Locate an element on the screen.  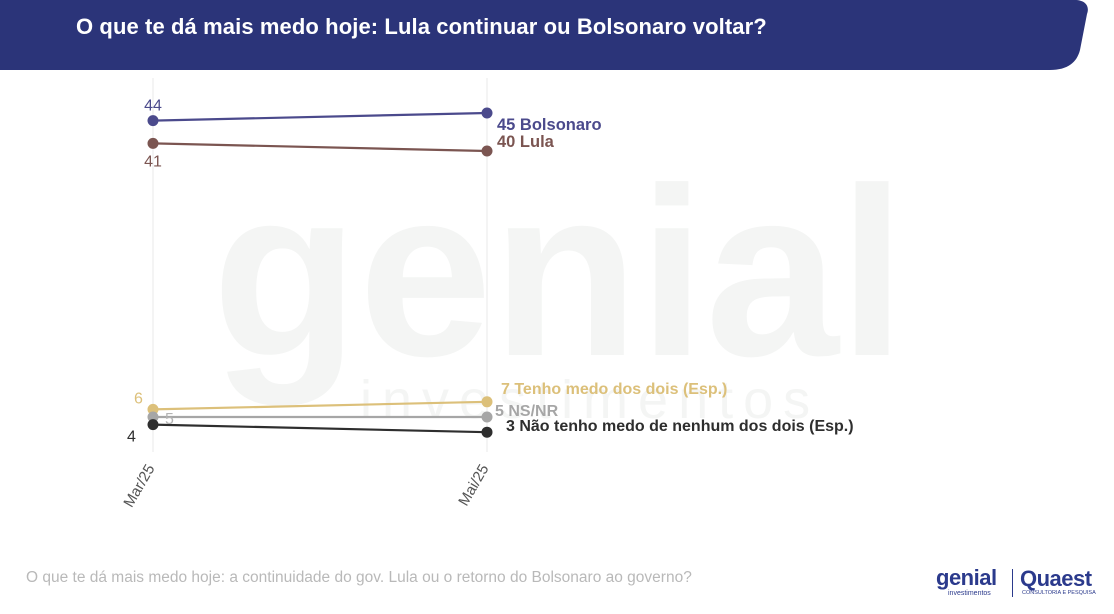
series-line-bolsonaro is located at coordinates (320, 116).